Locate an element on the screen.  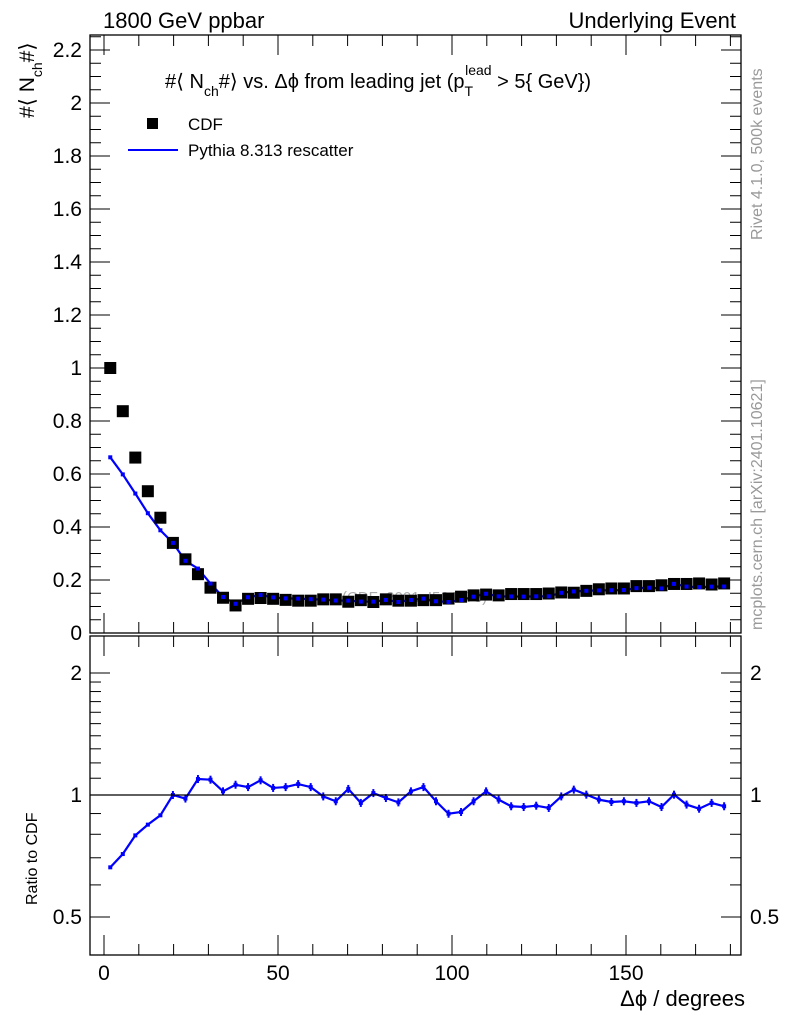
y-tick-label: 0.2 is located at coordinates (67, 580).